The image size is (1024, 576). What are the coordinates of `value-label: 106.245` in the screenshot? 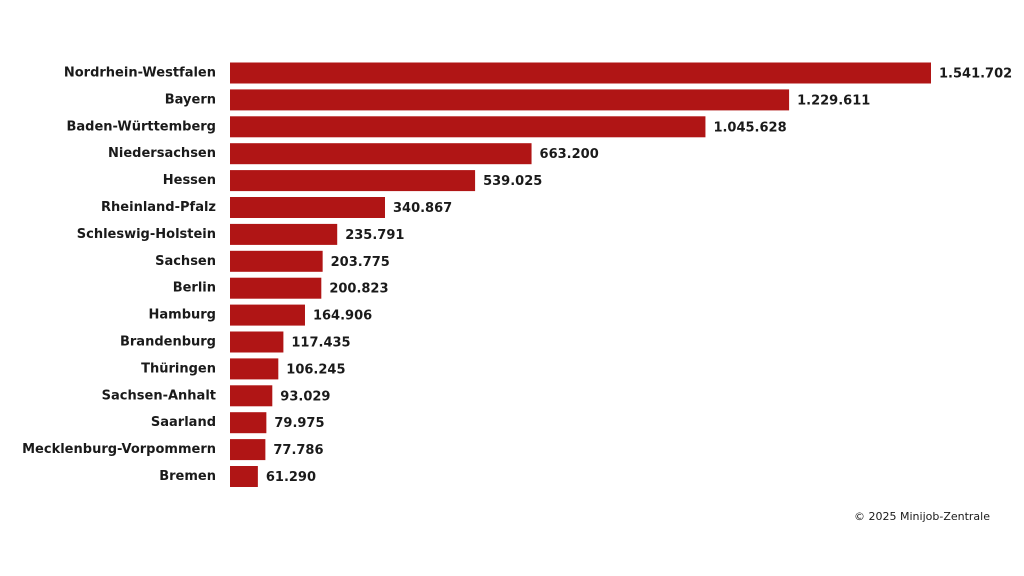 It's located at (315, 369).